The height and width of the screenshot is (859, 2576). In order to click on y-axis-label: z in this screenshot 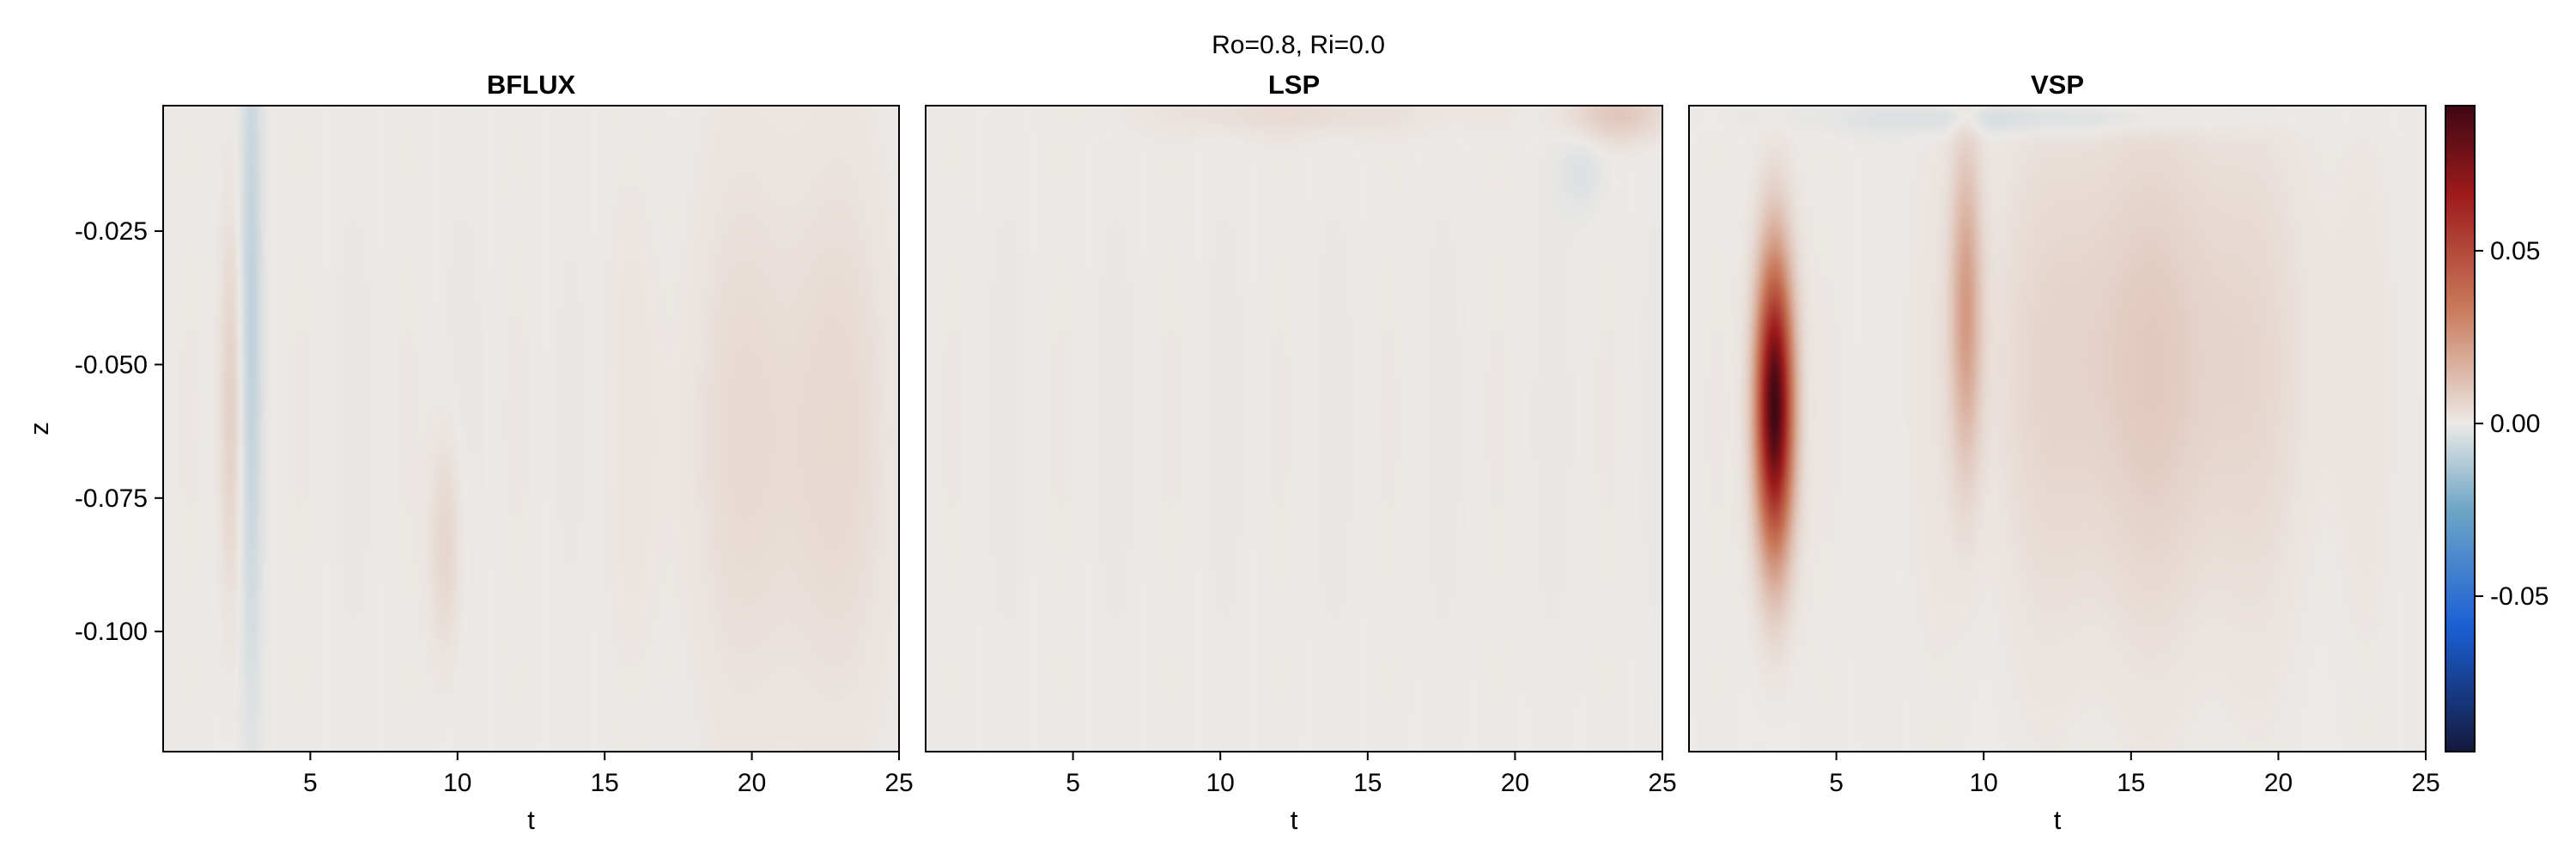, I will do `click(39, 429)`.